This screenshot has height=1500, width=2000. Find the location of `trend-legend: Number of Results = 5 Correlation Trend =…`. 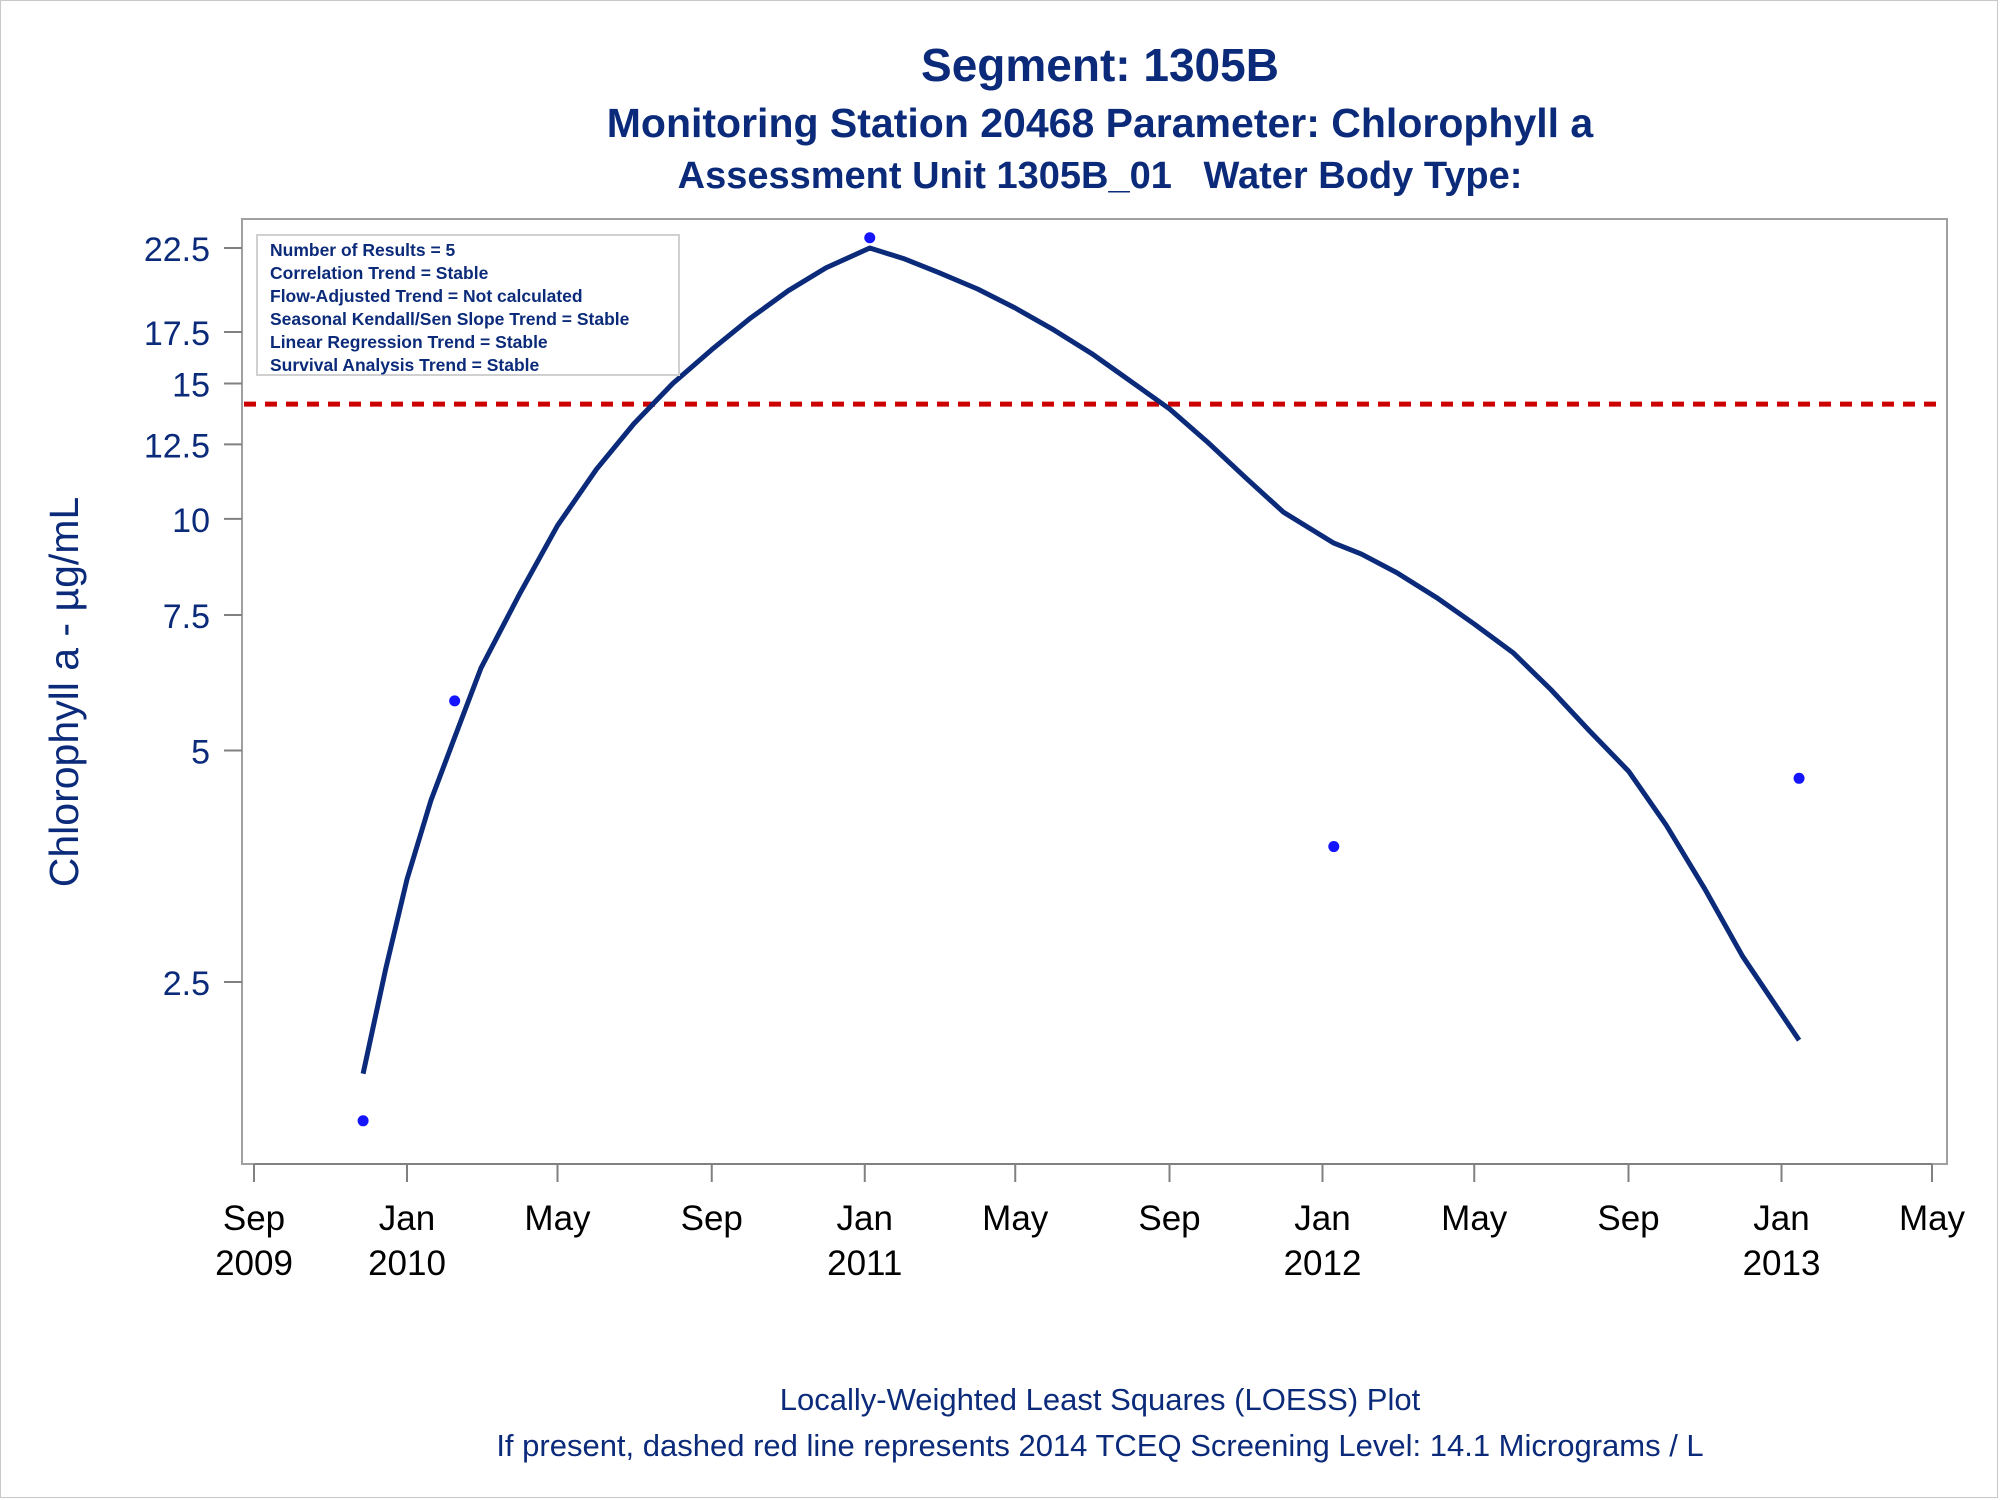

trend-legend: Number of Results = 5 Correlation Trend =… is located at coordinates (468, 305).